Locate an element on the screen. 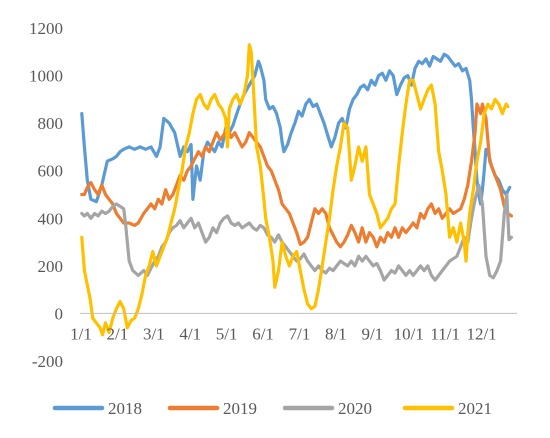 This screenshot has height=438, width=550. legend-label-2021: 2021 is located at coordinates (475, 408).